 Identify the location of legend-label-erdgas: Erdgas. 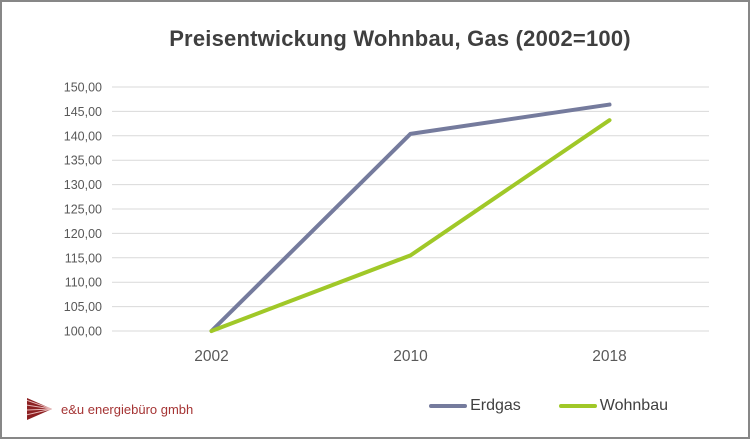
(495, 405).